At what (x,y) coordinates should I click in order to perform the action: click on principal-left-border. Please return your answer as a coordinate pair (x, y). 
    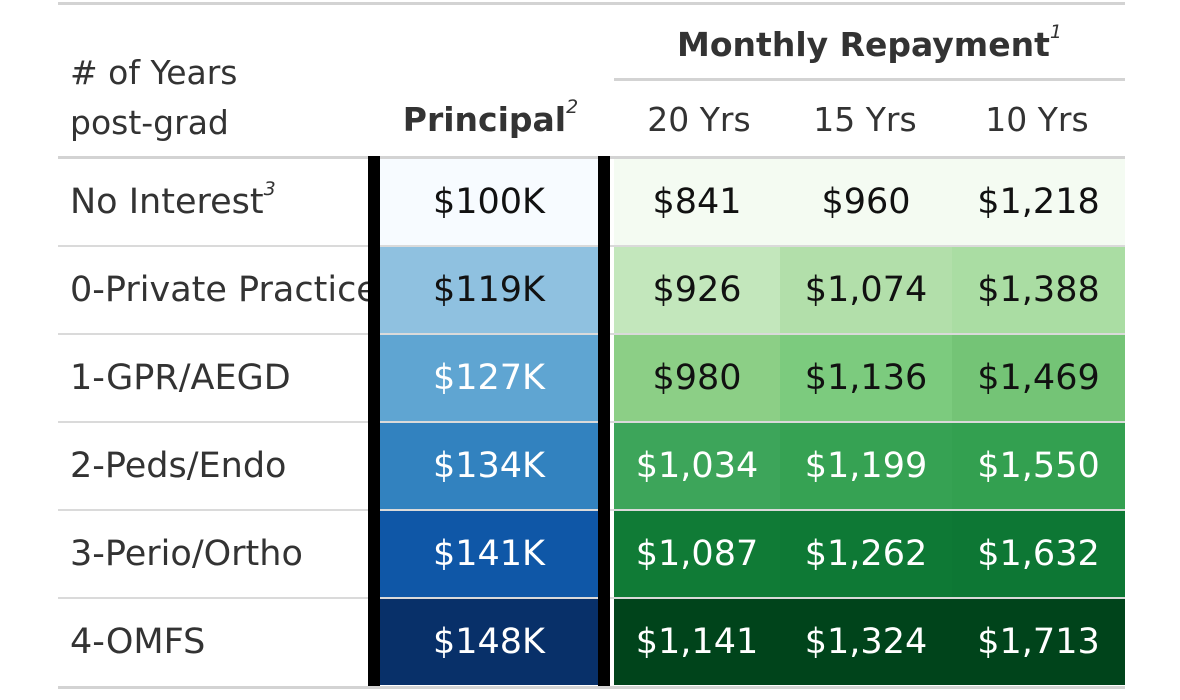
    Looking at the image, I should click on (374, 422).